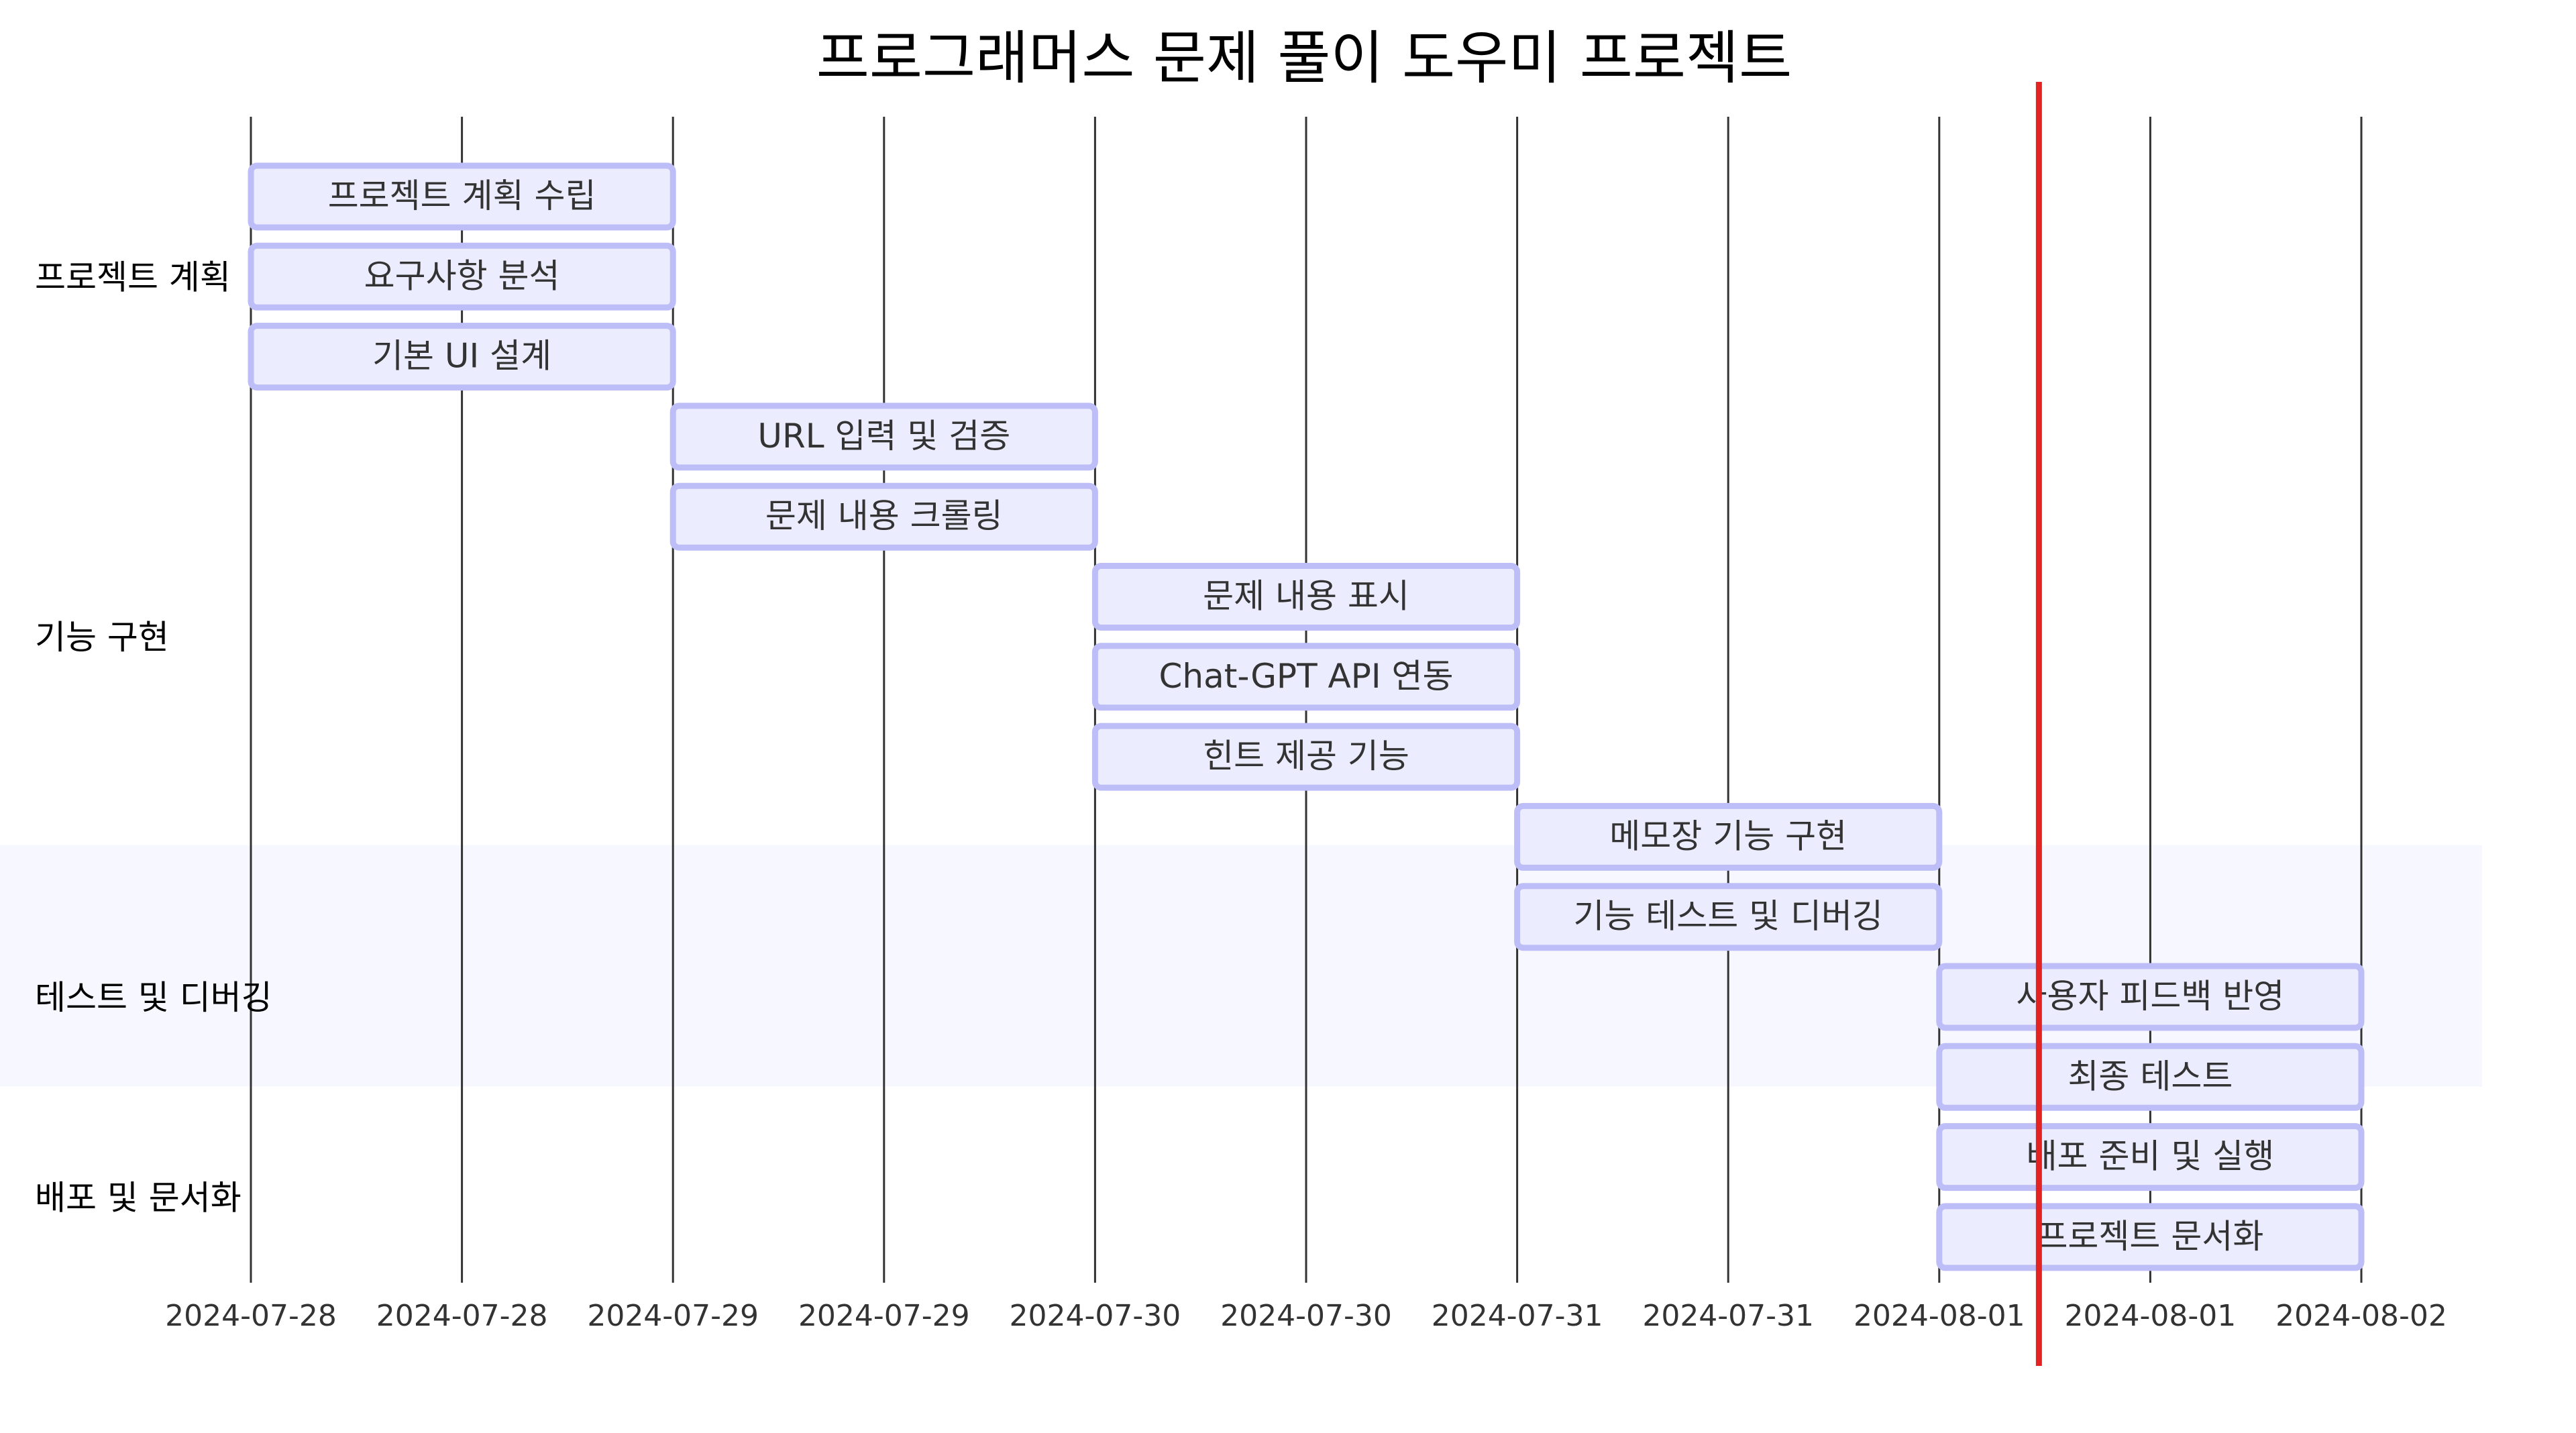  What do you see at coordinates (1304, 58) in the screenshot?
I see `chart-title: 프로그래머스 문제 풀이 도우미 프로젝트` at bounding box center [1304, 58].